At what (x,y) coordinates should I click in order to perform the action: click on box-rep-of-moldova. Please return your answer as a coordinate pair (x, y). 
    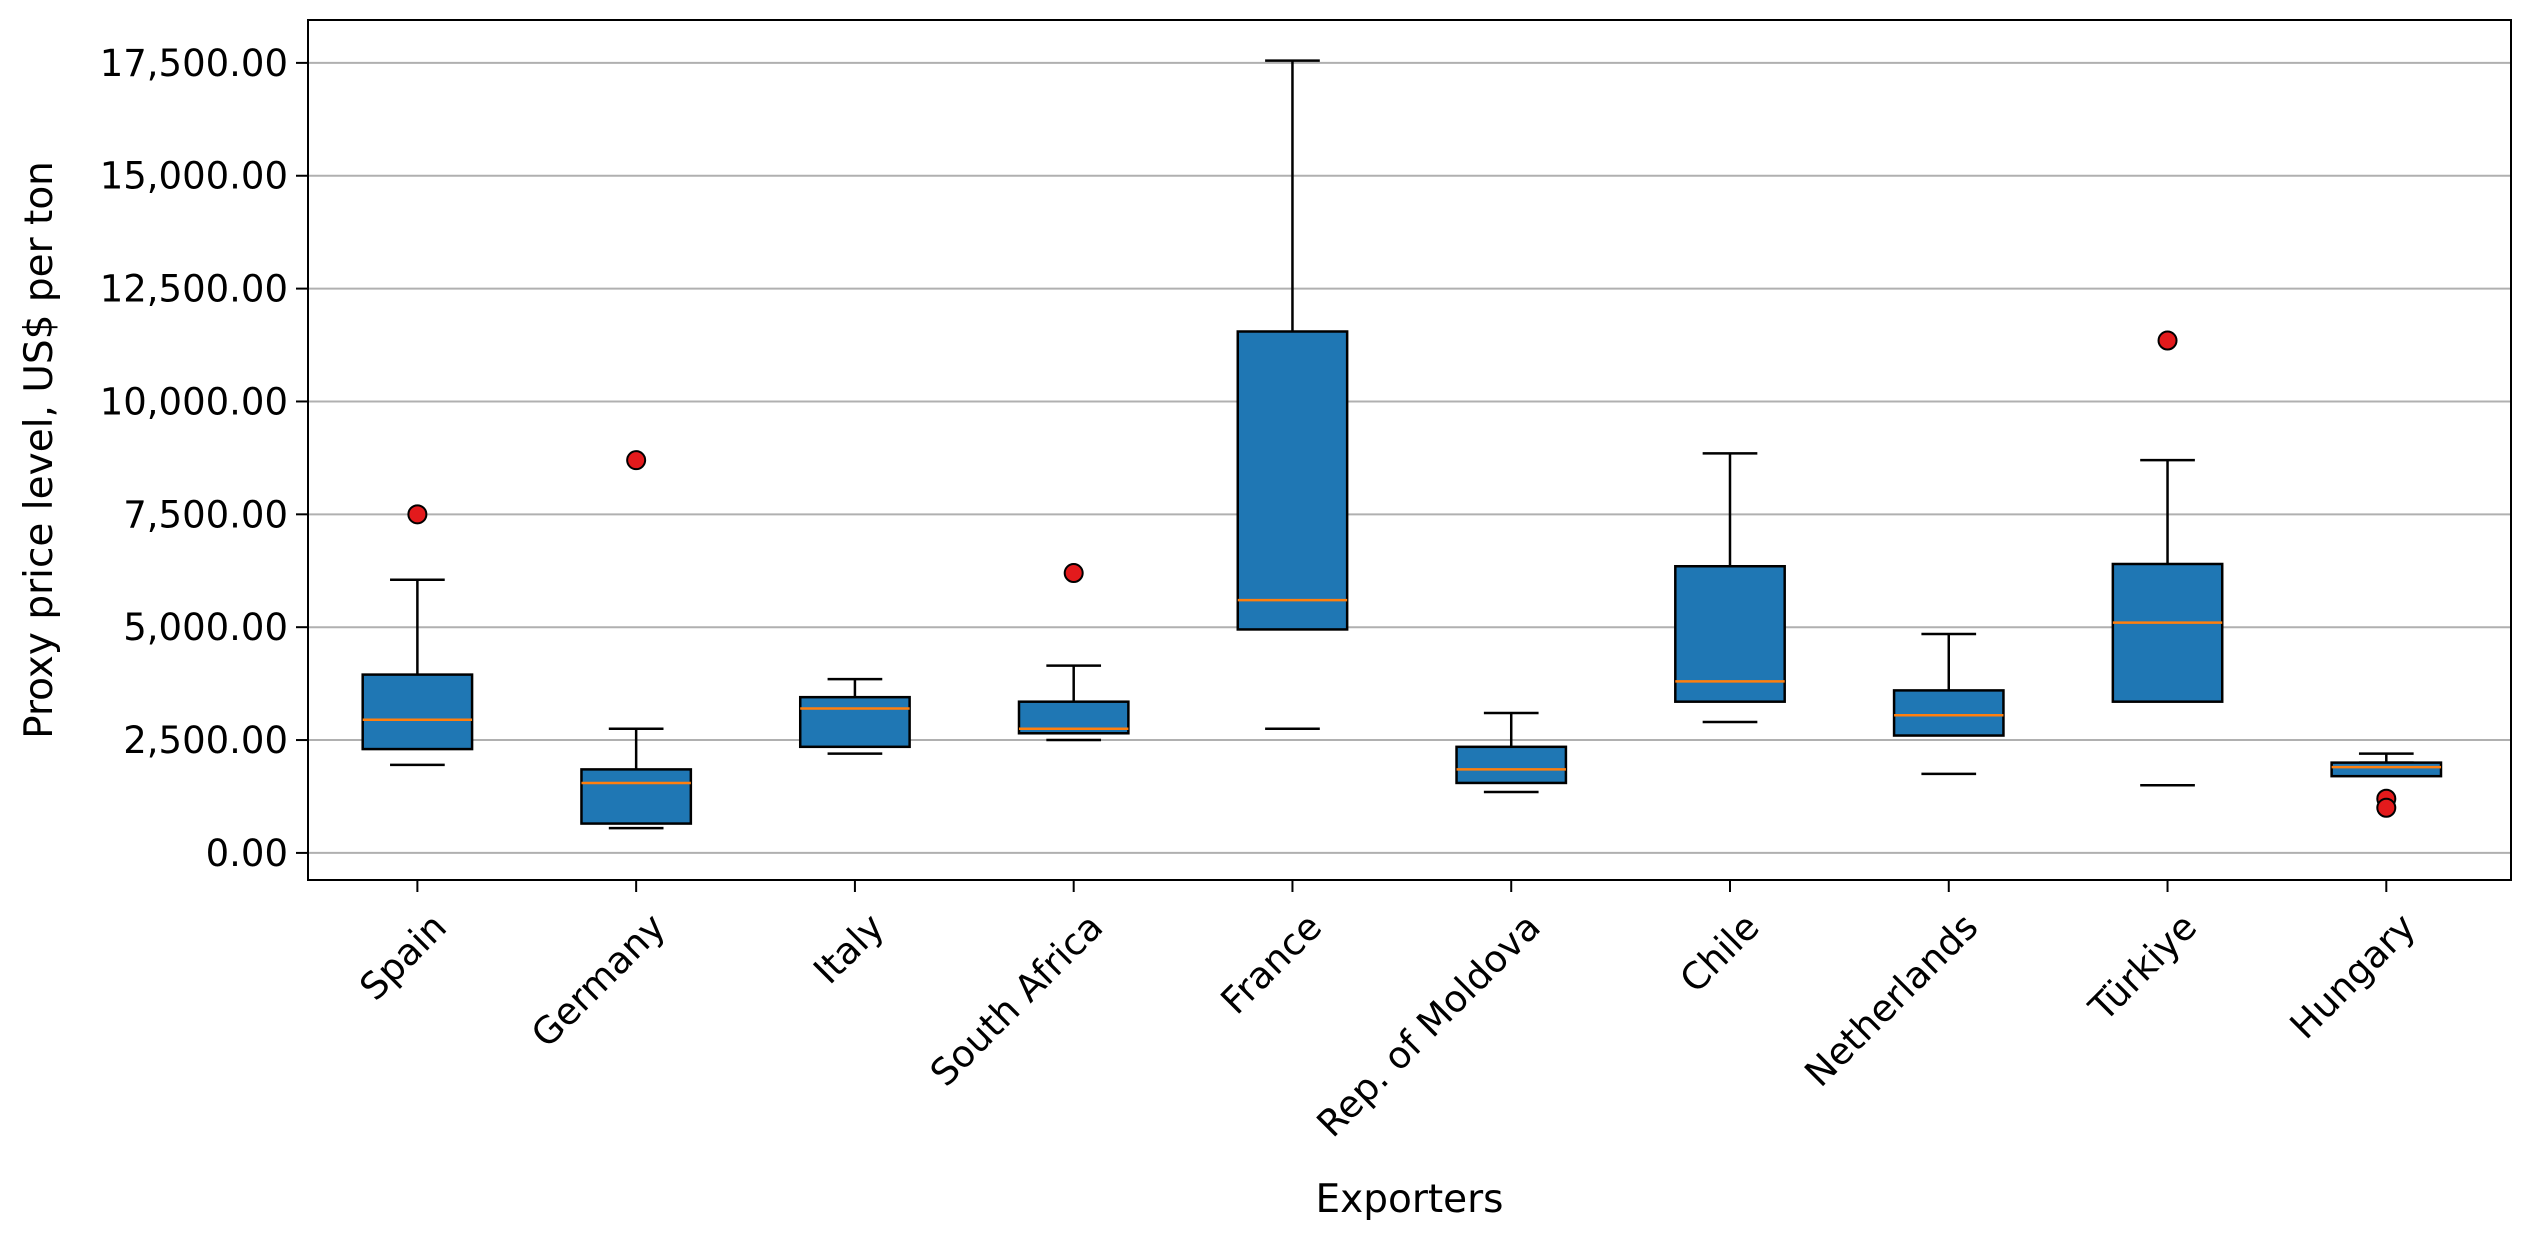
    Looking at the image, I should click on (1511, 752).